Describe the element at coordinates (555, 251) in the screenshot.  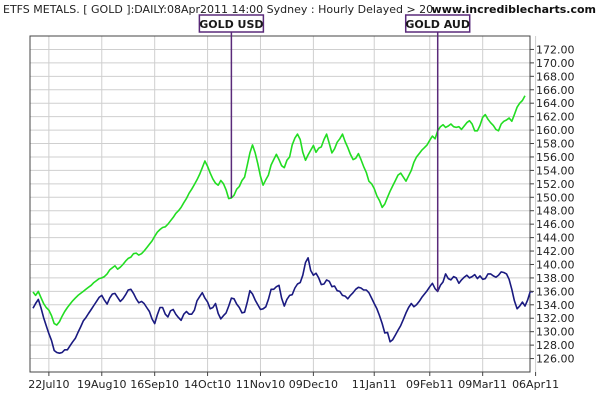
I see `y-tick-label: 142.00` at that location.